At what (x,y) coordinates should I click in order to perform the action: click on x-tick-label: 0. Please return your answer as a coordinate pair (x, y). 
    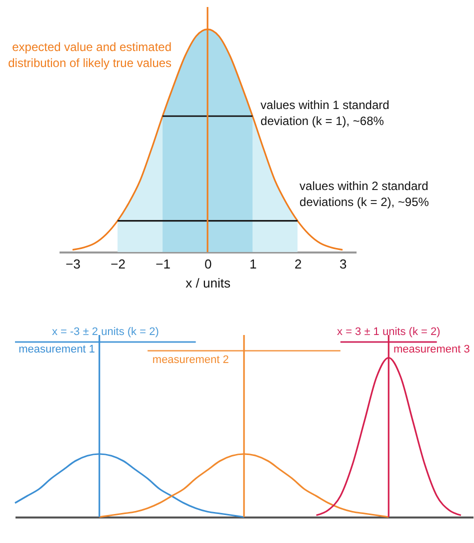
    Looking at the image, I should click on (208, 264).